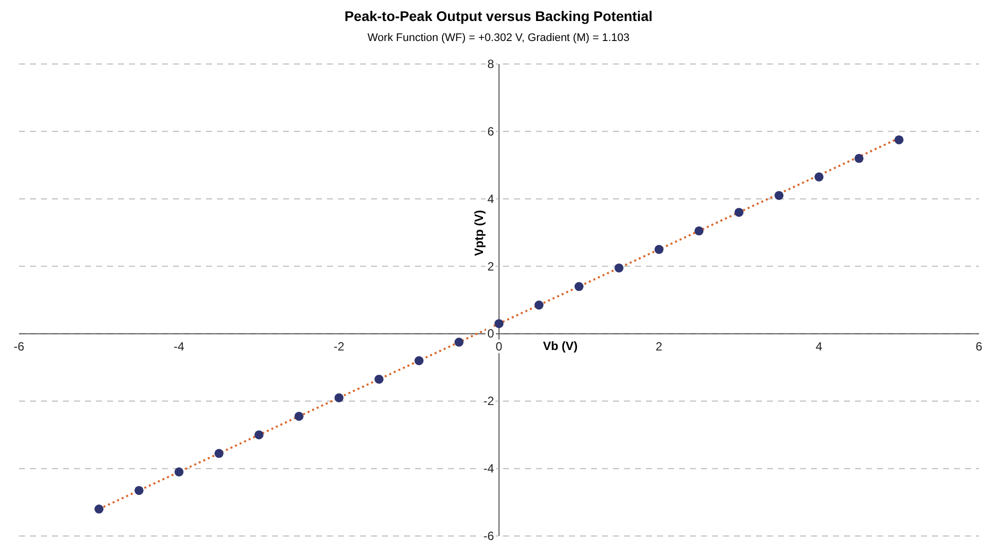 The image size is (997, 552). I want to click on chart-subtitle: Work Function (WF) = +0.302 V, Gradient (M) = 1.103, so click(498, 38).